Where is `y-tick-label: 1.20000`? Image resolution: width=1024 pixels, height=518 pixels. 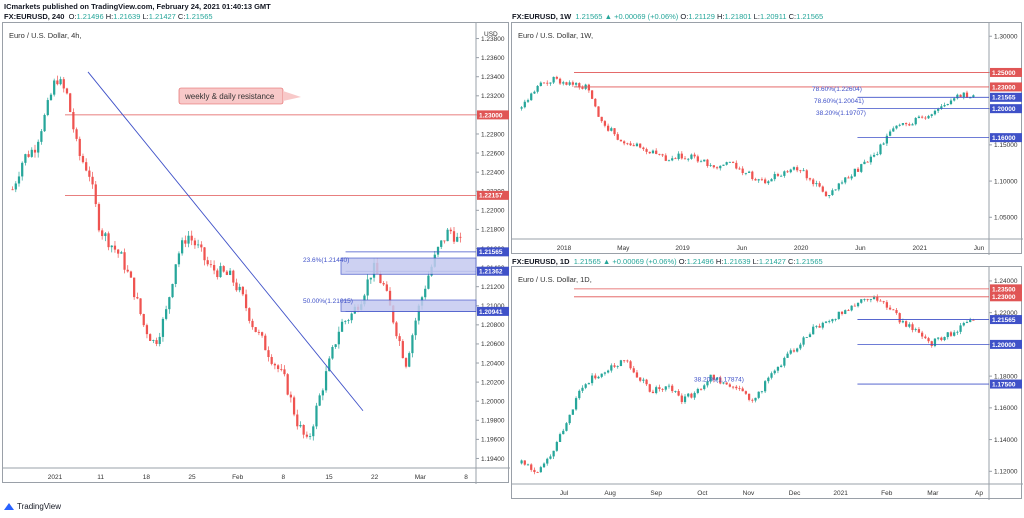
y-tick-label: 1.20000 is located at coordinates (493, 401).